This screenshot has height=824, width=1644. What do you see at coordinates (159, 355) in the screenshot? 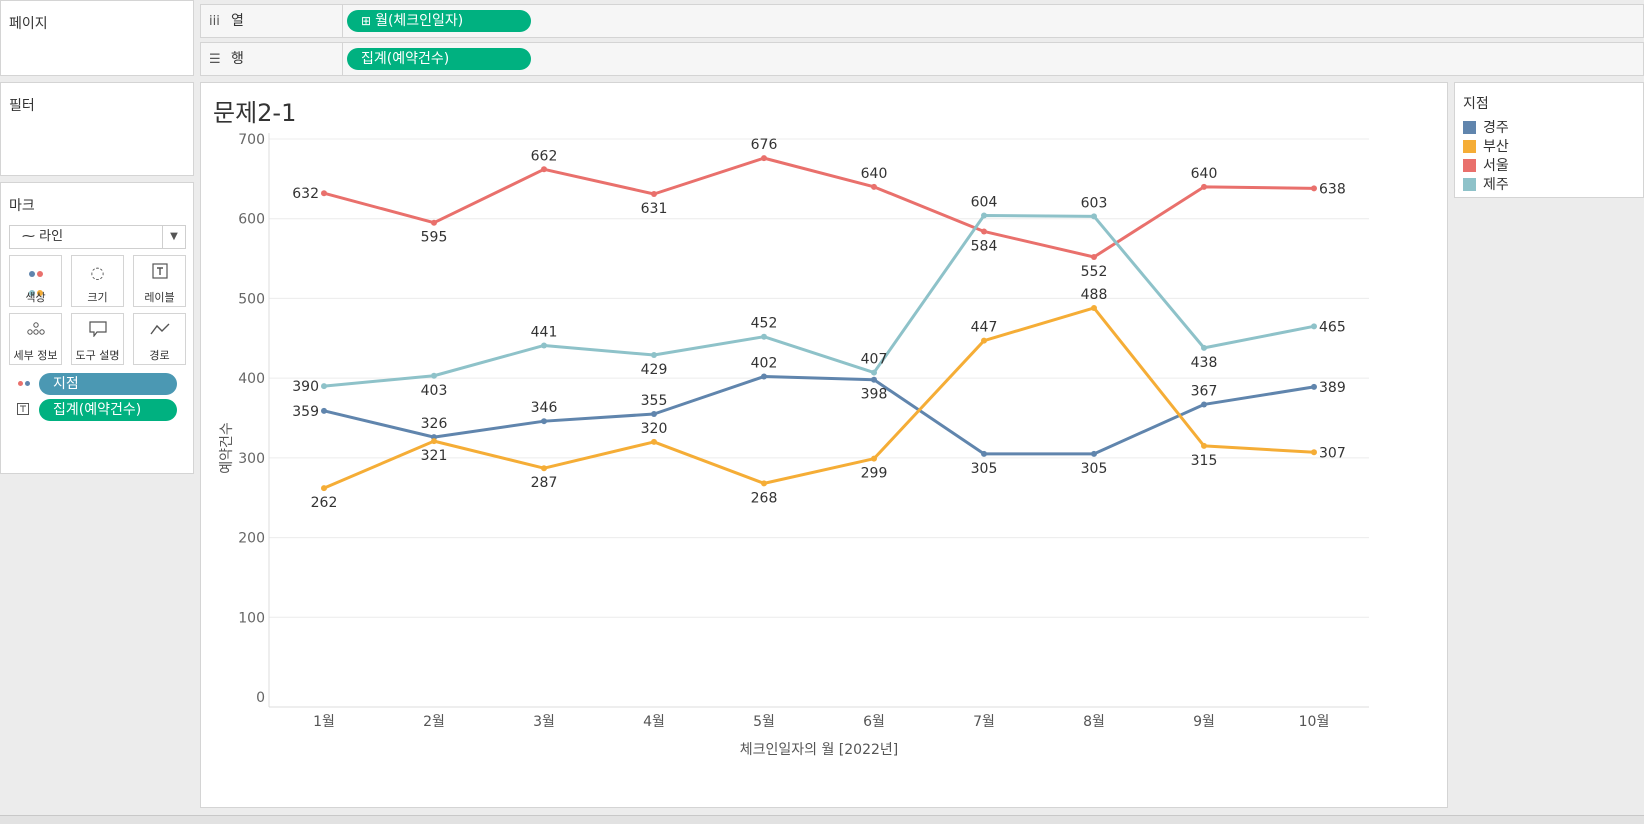
I see `path-button-label: 경로` at bounding box center [159, 355].